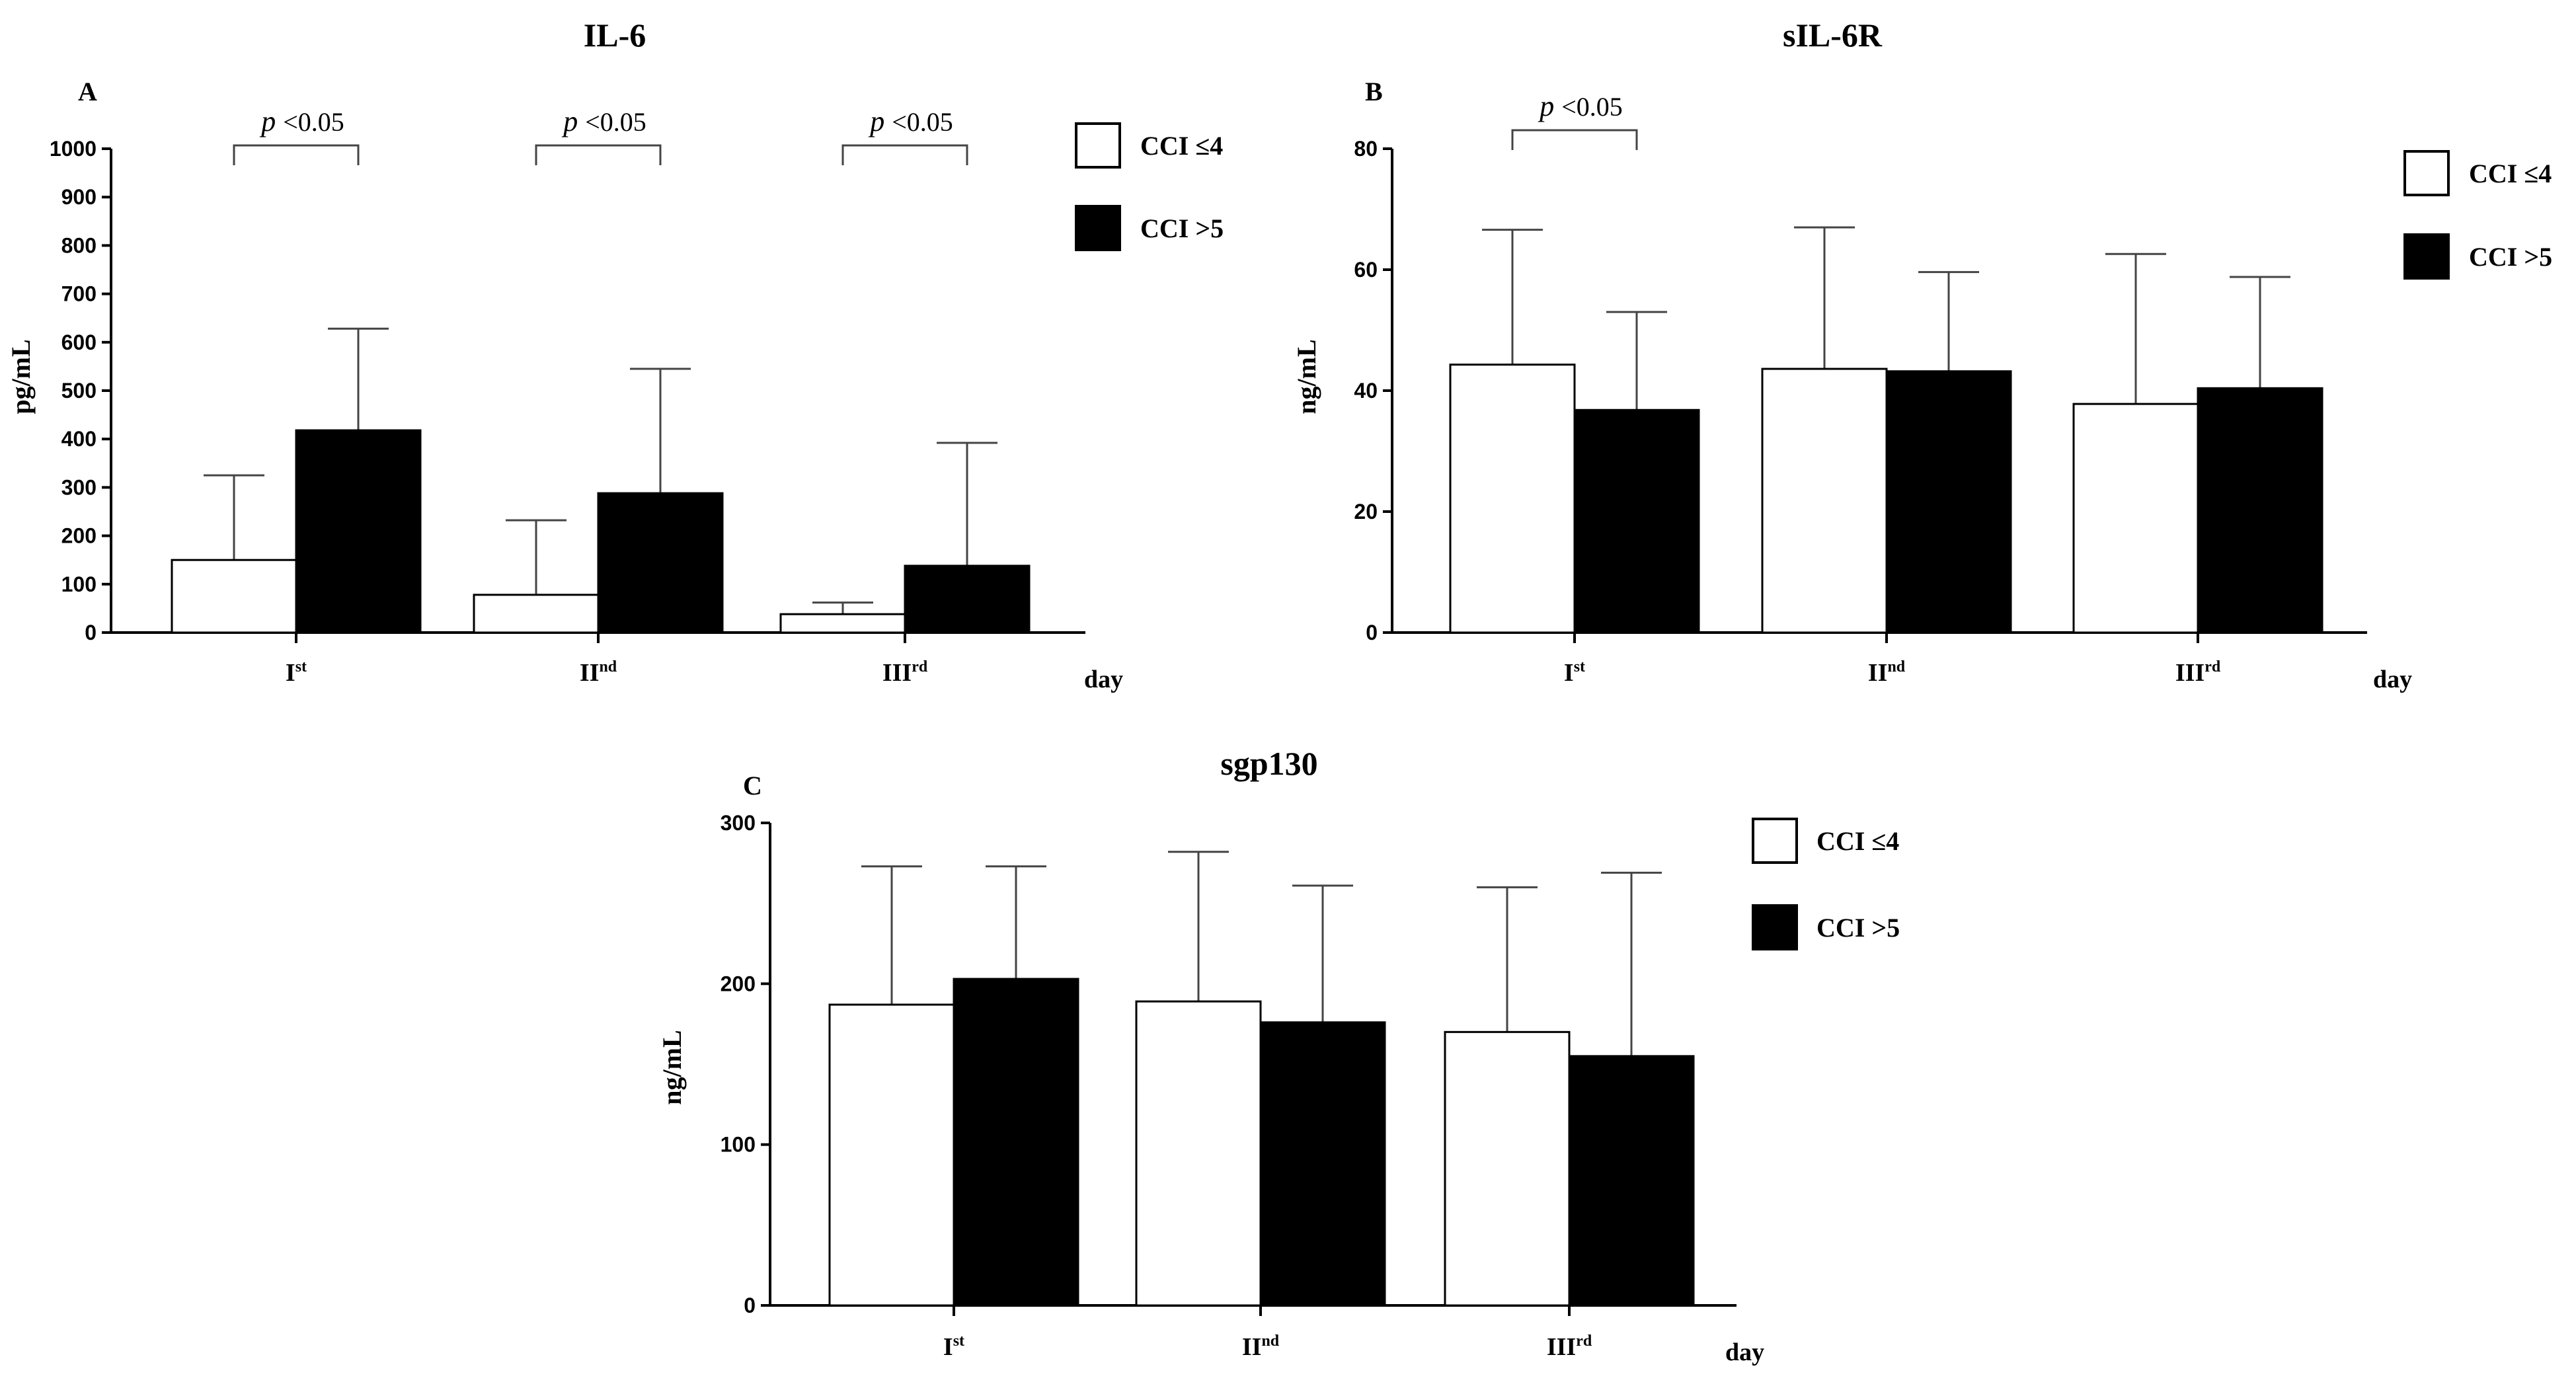 The image size is (2576, 1392). What do you see at coordinates (615, 35) in the screenshot?
I see `chart-title: IL-6` at bounding box center [615, 35].